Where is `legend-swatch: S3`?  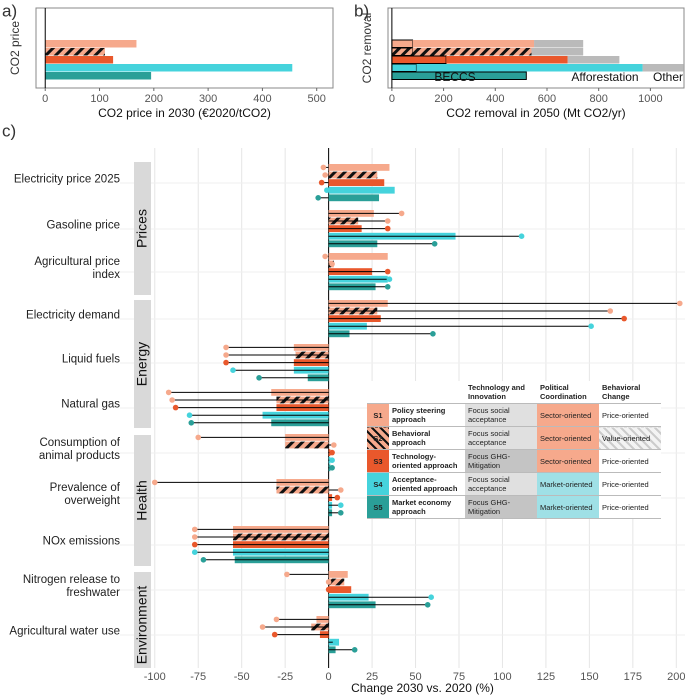
legend-swatch: S3 is located at coordinates (378, 461).